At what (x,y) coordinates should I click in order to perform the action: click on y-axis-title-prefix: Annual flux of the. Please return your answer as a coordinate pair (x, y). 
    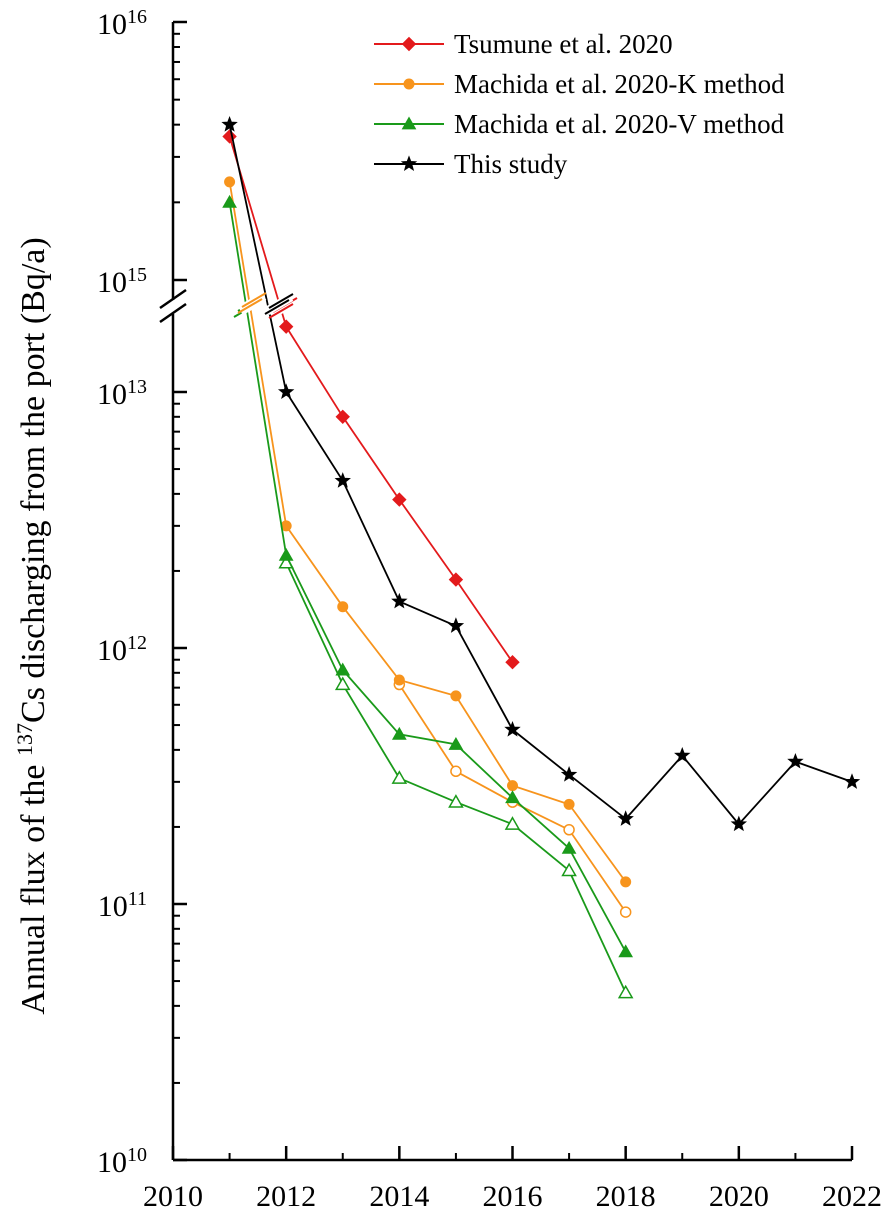
    Looking at the image, I should click on (33, 885).